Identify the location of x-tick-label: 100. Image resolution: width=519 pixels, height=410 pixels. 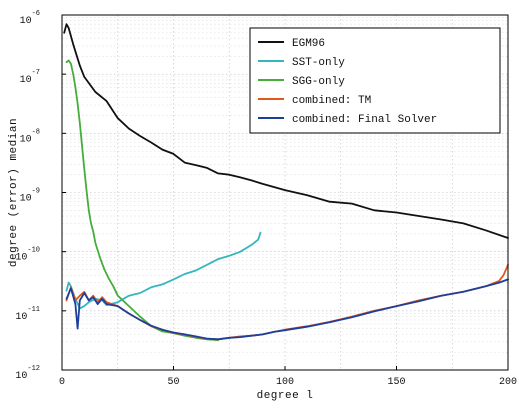
(285, 382).